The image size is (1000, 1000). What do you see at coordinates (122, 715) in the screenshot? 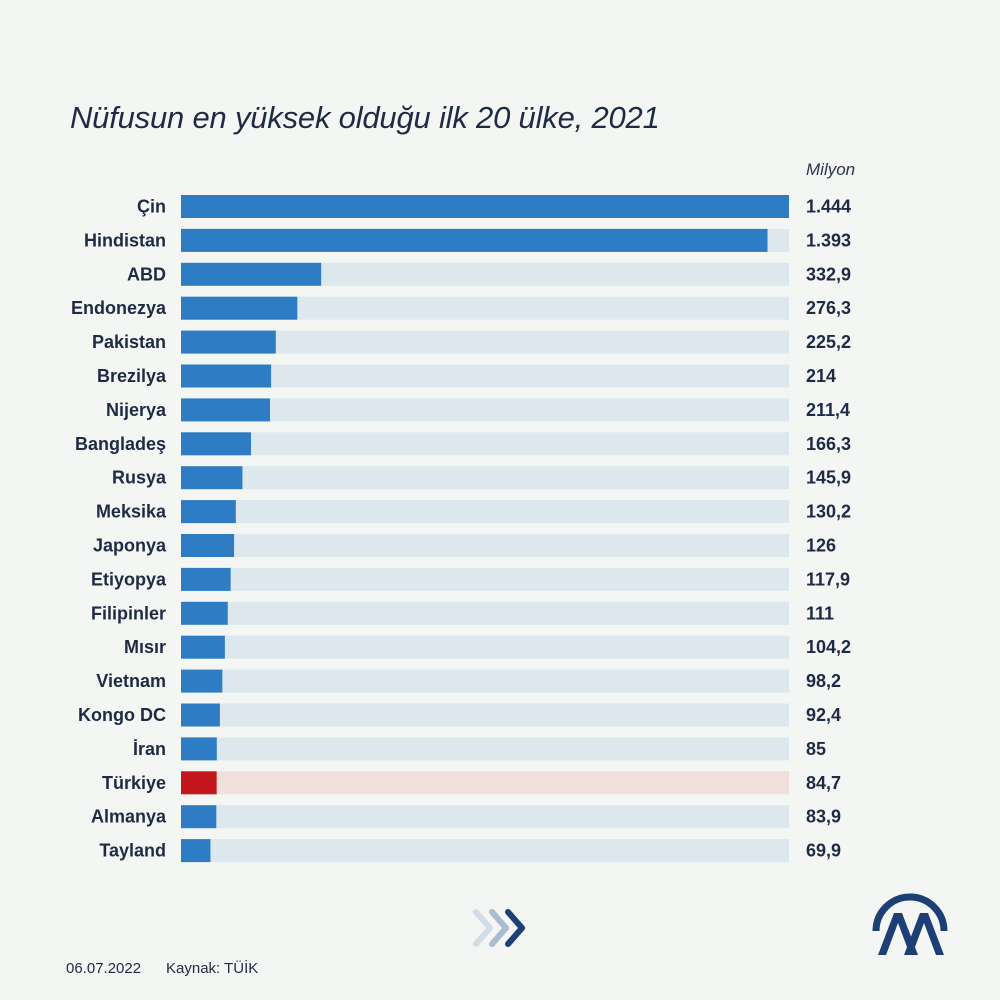
I see `category-label: Kongo DC` at bounding box center [122, 715].